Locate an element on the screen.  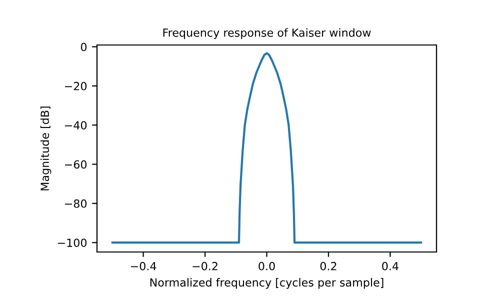
x-tick-label: −0.4 is located at coordinates (143, 266).